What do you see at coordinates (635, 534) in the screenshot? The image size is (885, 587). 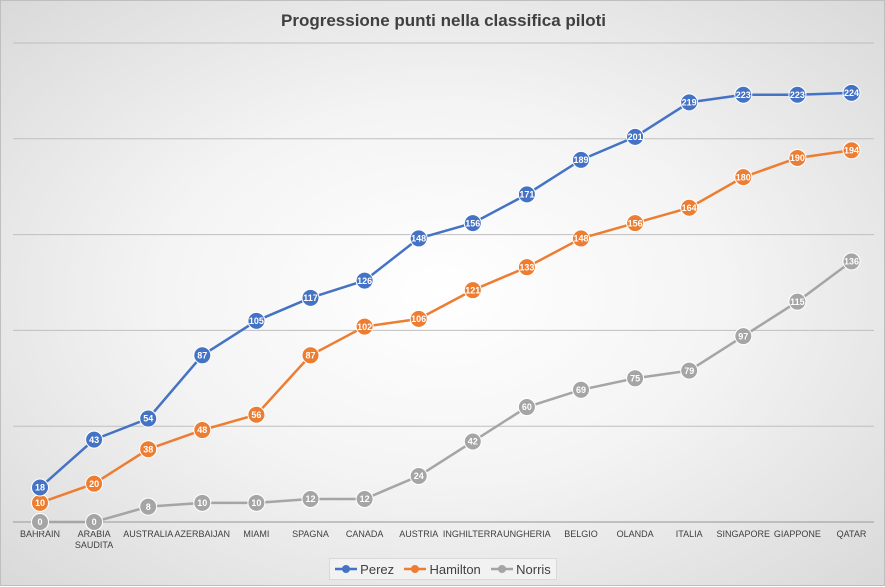 I see `x-tick-label: OLANDA` at bounding box center [635, 534].